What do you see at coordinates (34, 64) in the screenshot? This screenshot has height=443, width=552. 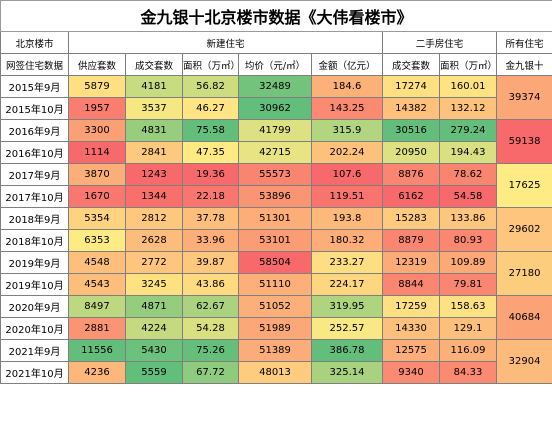 I see `column-header: 网签住宅数据` at bounding box center [34, 64].